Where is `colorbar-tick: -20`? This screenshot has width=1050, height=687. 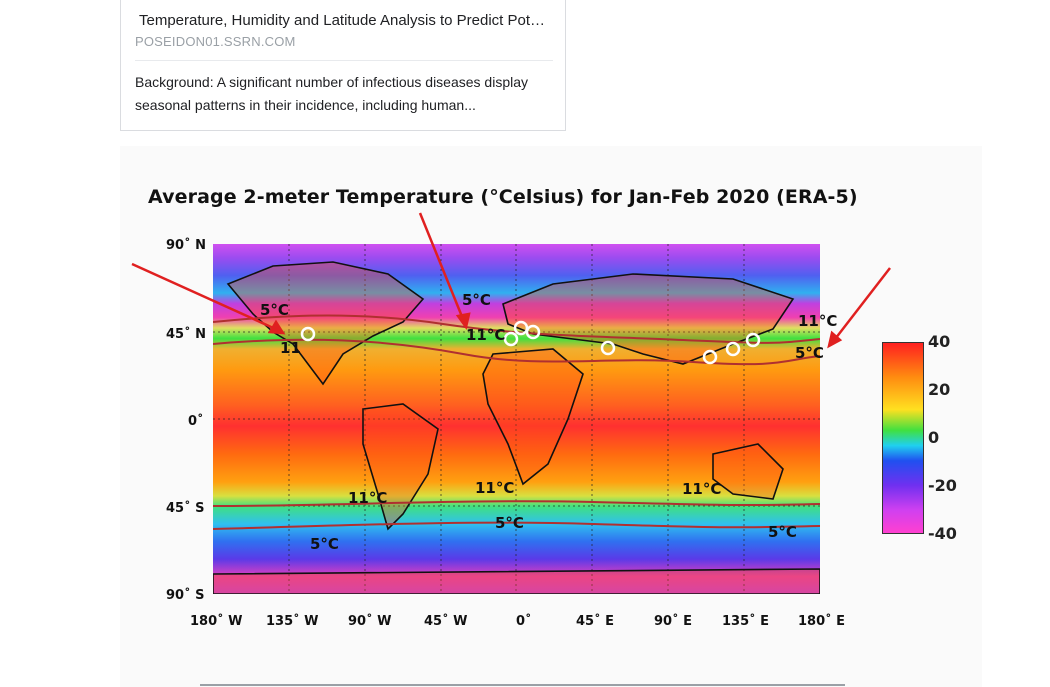 colorbar-tick: -20 is located at coordinates (942, 485).